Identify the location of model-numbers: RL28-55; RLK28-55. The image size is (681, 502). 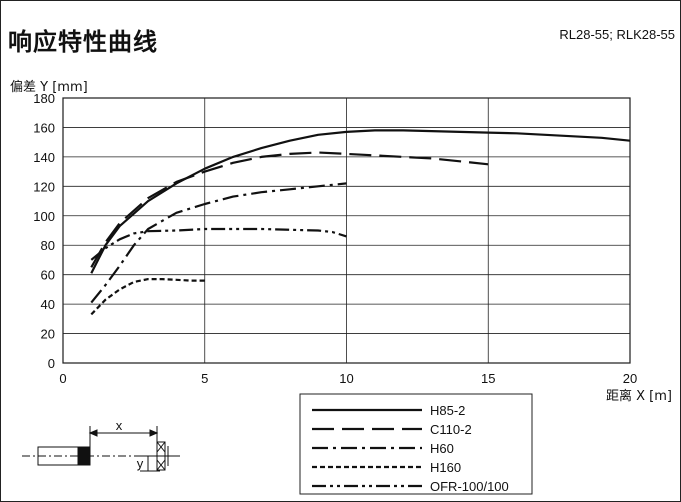
(617, 34).